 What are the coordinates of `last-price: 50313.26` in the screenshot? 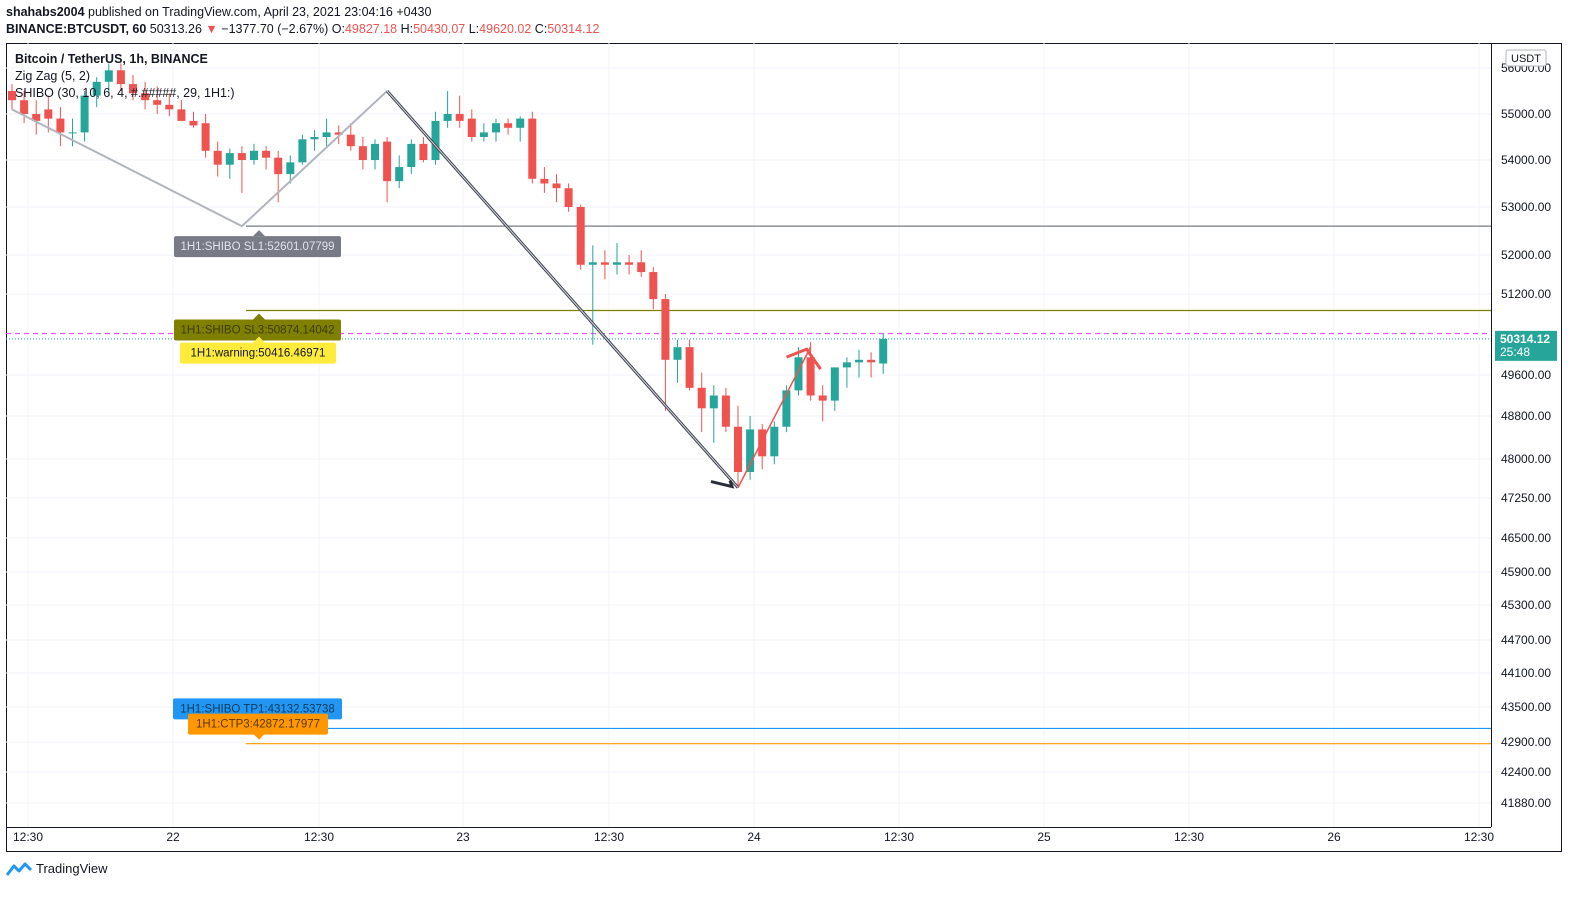 It's located at (175, 29).